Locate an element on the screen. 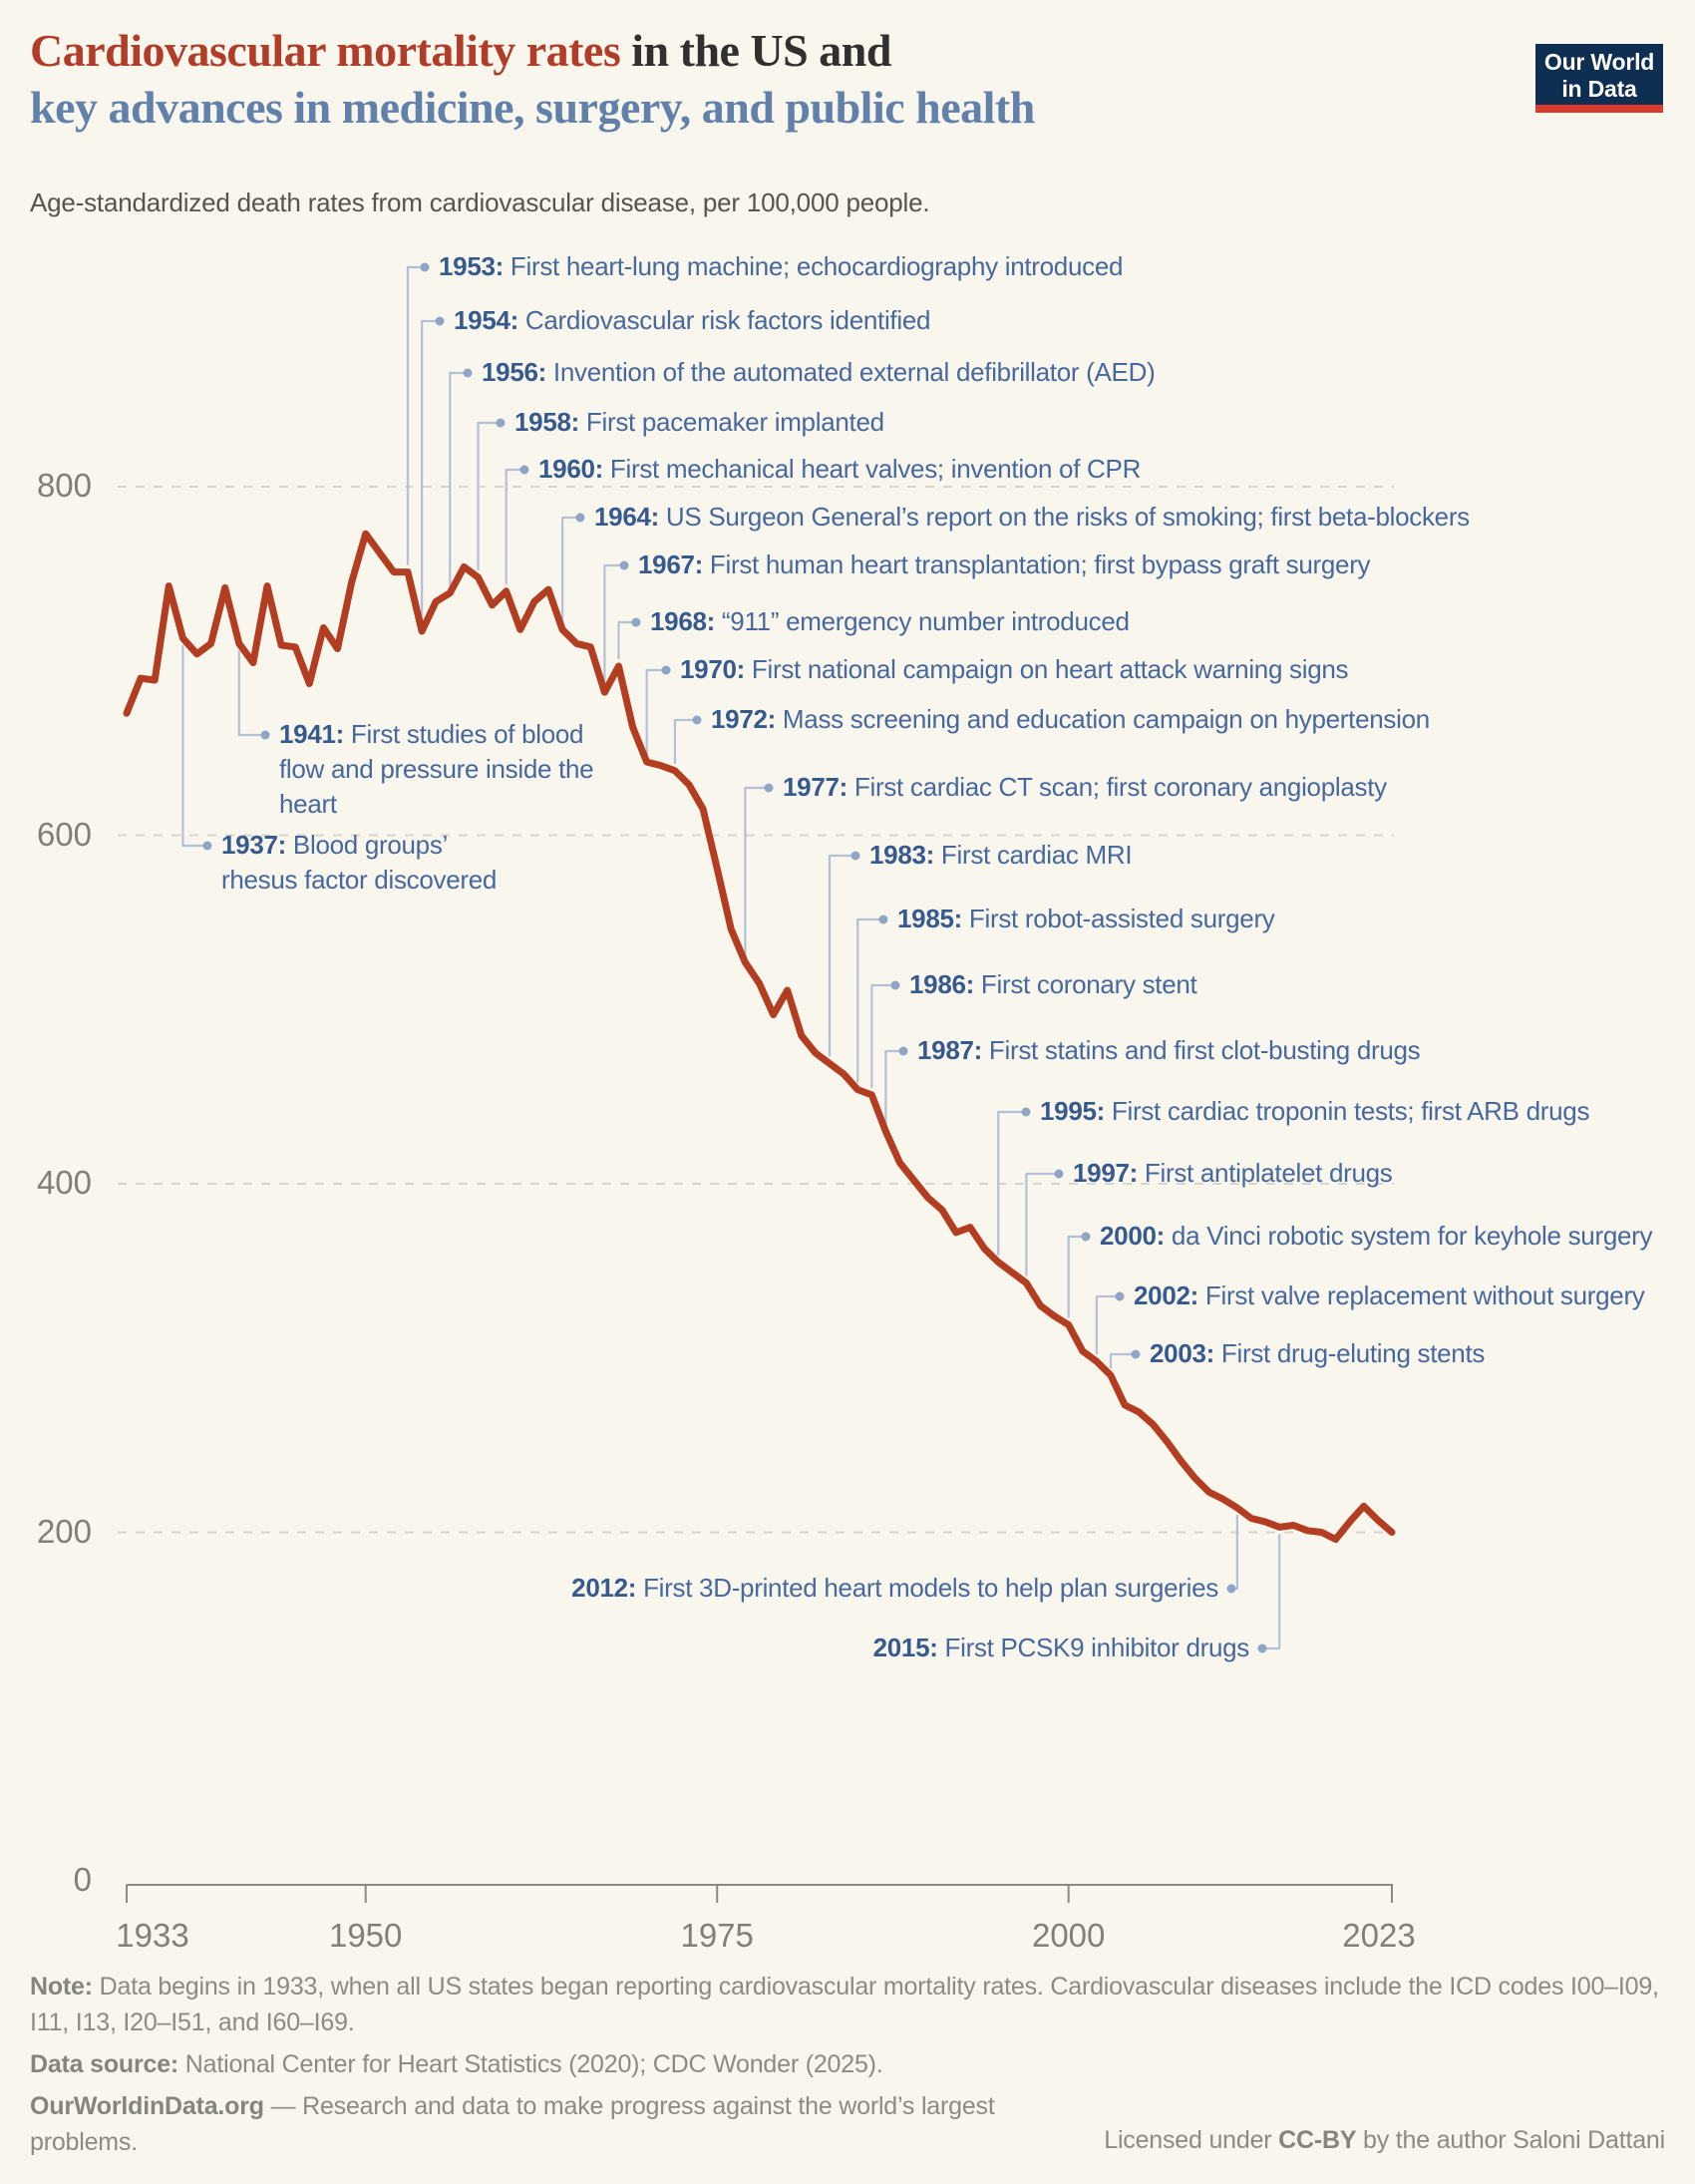 The image size is (1695, 2184). annotation-dot-1964 is located at coordinates (580, 518).